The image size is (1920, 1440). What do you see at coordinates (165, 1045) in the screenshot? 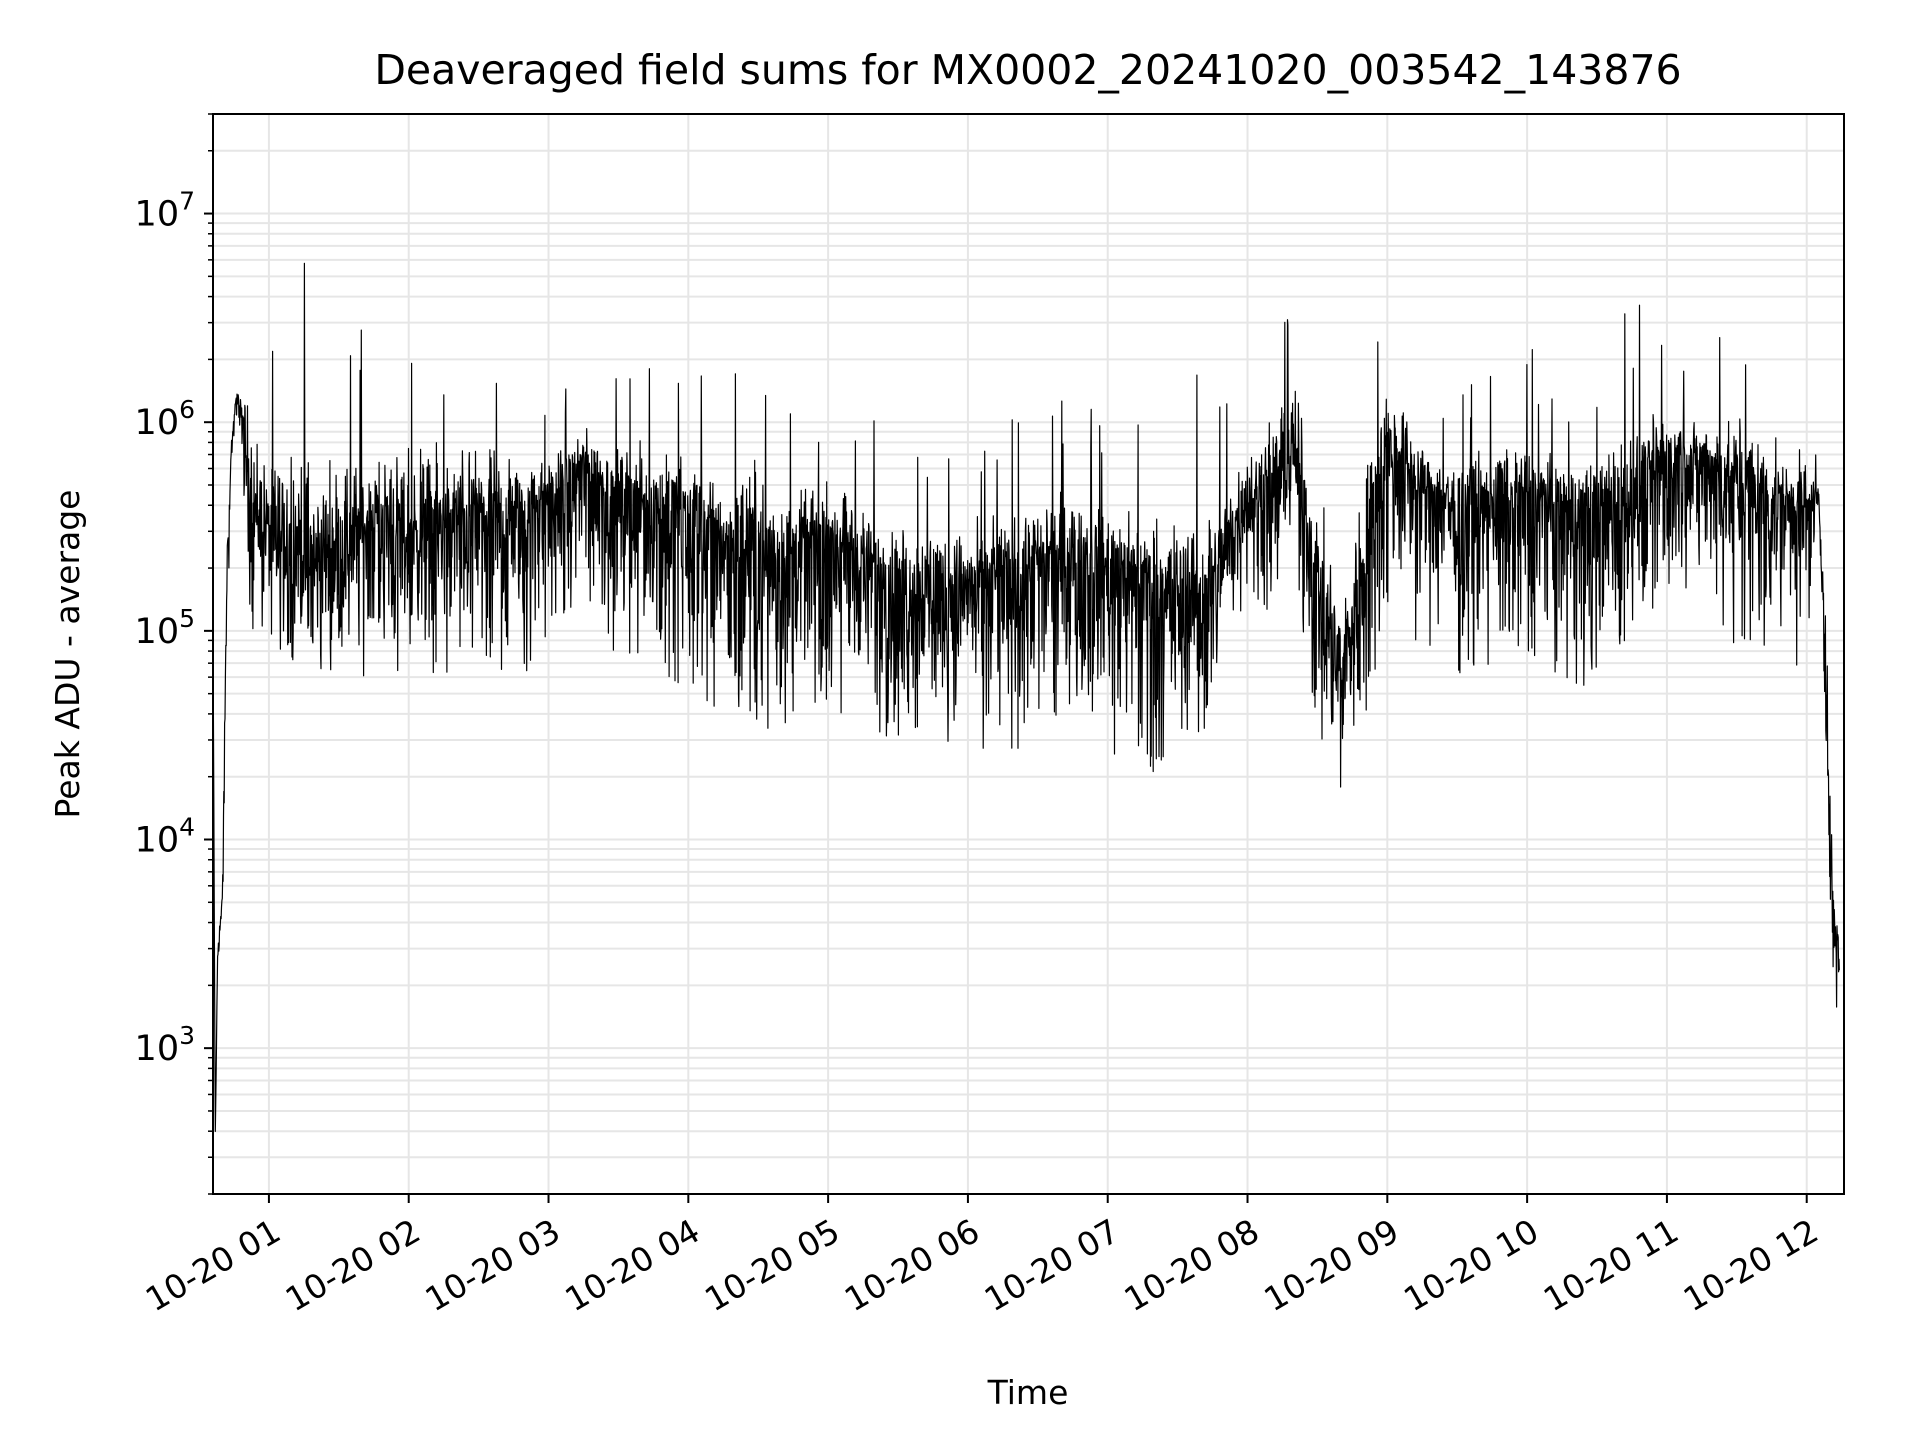
I see `y-tick-label: 10³` at bounding box center [165, 1045].